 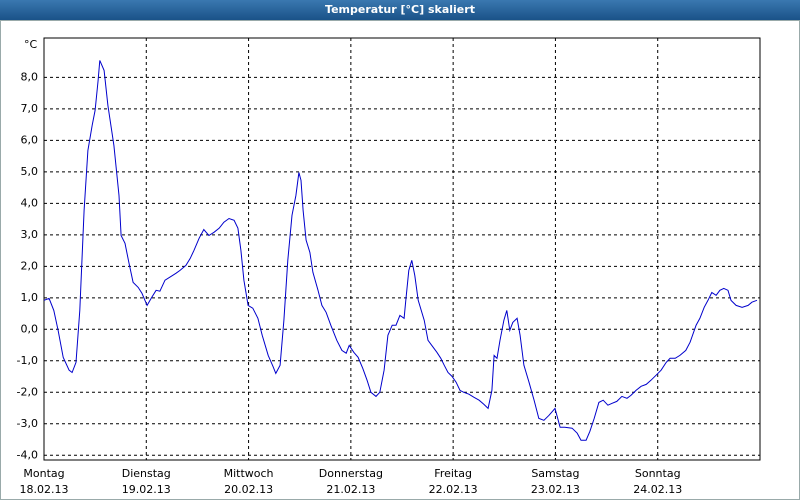 What do you see at coordinates (30, 76) in the screenshot?
I see `y-tick-label: 8,0` at bounding box center [30, 76].